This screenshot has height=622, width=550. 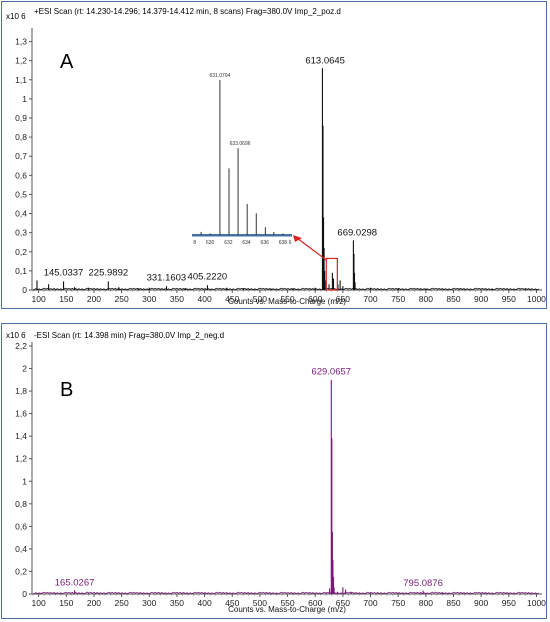 I want to click on peak-label: 613.0645, so click(x=325, y=60).